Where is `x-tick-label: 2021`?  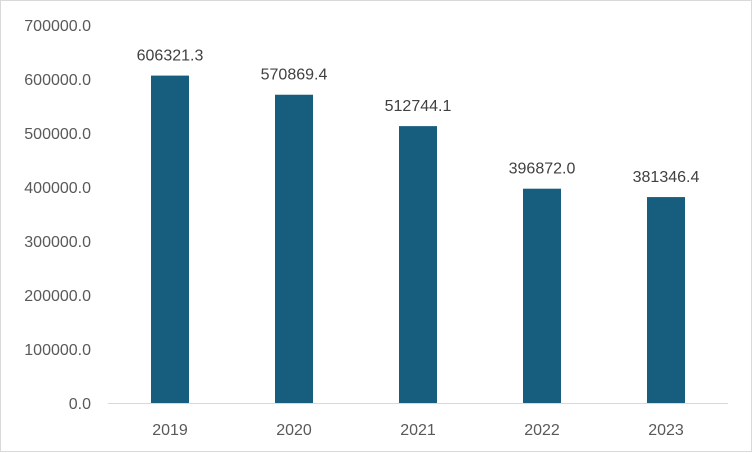 x-tick-label: 2021 is located at coordinates (418, 430).